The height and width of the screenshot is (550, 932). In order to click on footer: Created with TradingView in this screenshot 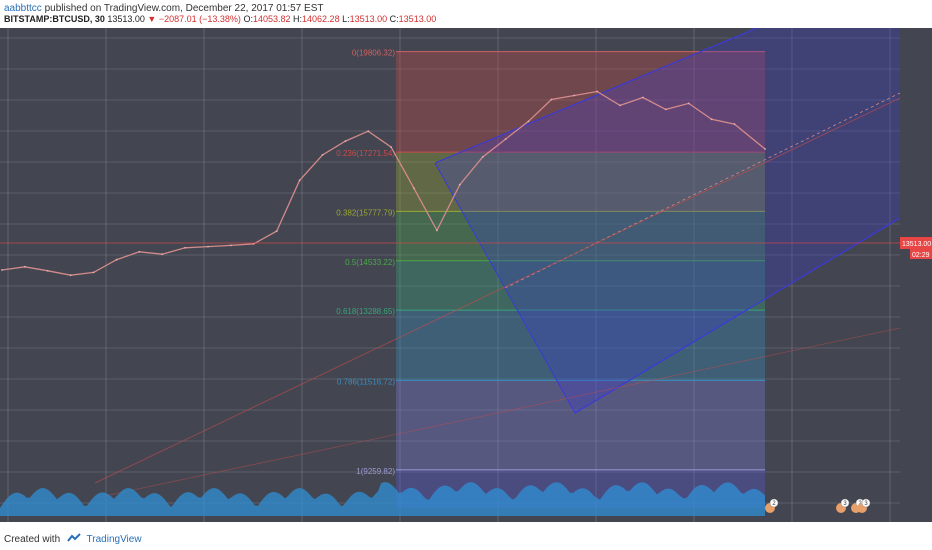, I will do `click(466, 539)`.